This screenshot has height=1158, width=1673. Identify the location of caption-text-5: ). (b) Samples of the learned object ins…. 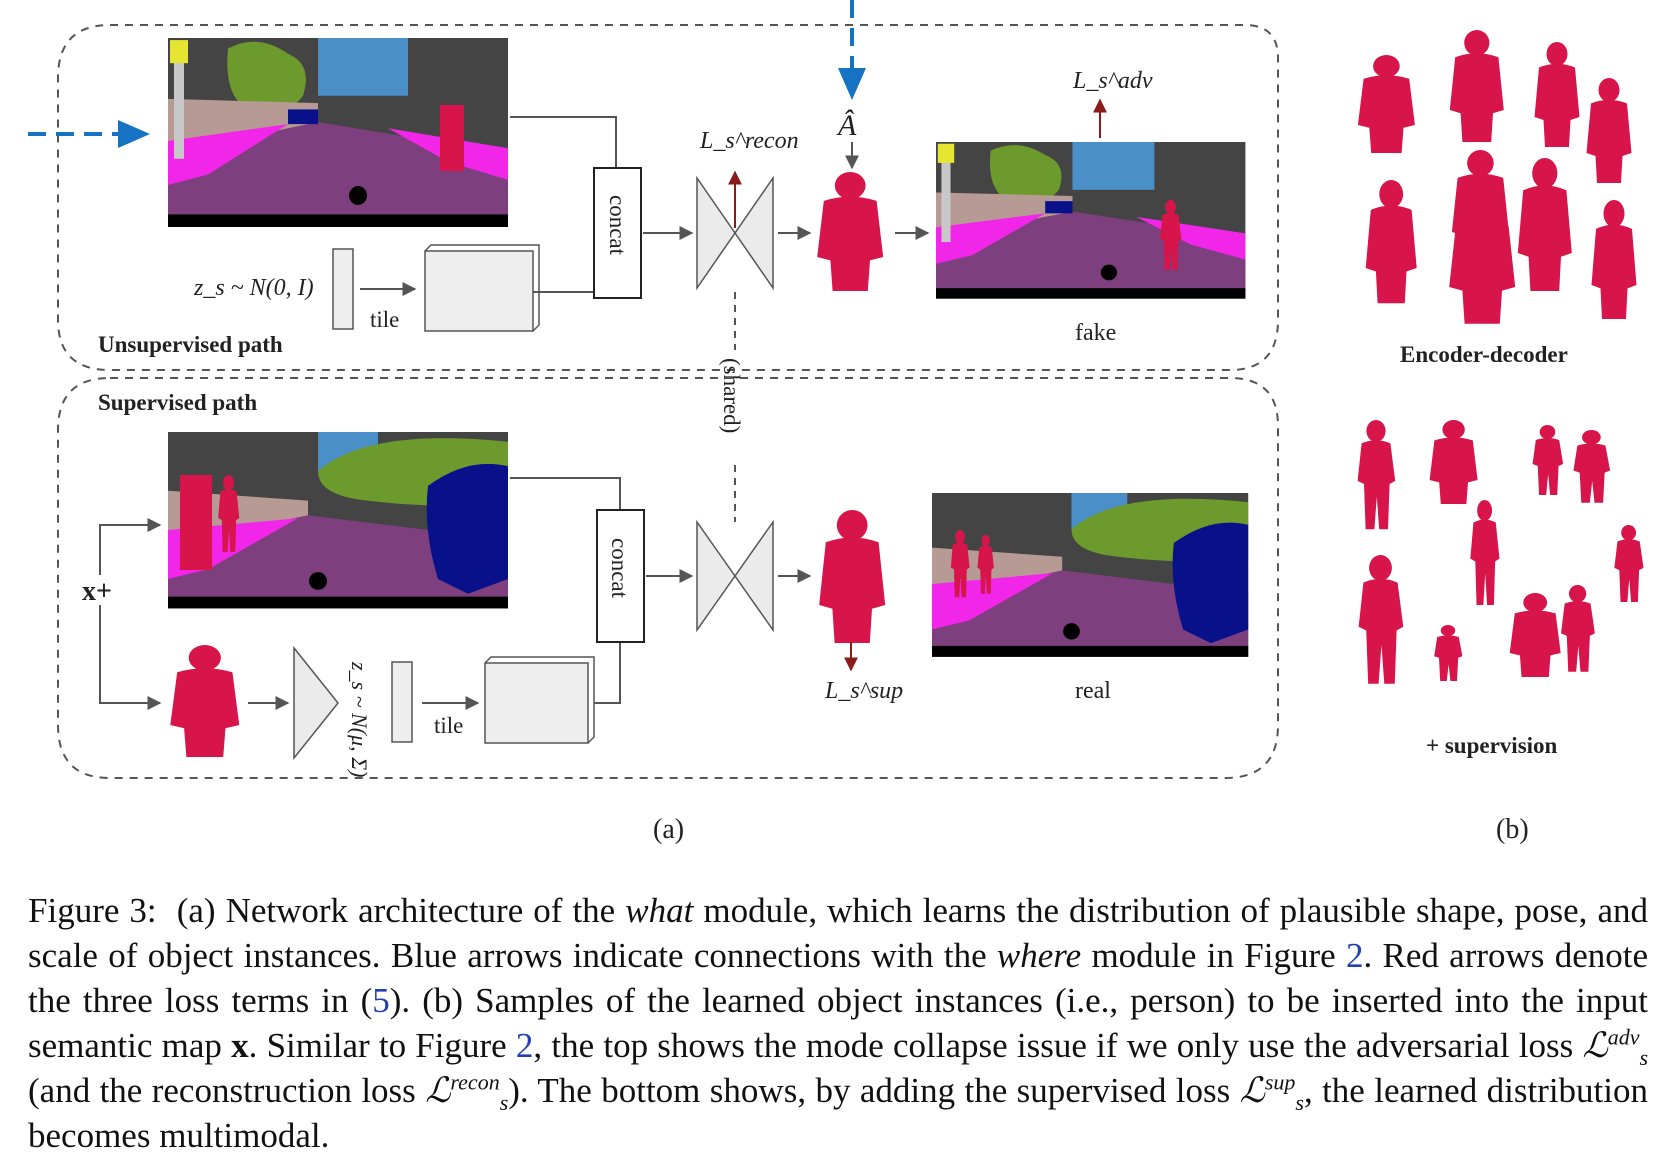
(838, 1023).